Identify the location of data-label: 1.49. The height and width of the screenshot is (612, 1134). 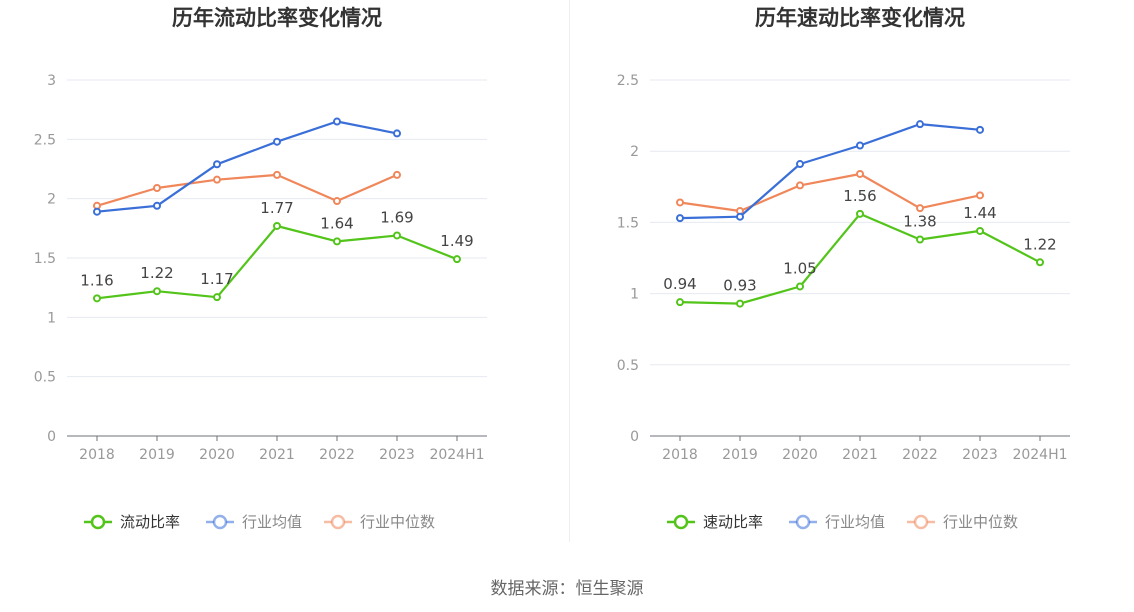
(456, 241).